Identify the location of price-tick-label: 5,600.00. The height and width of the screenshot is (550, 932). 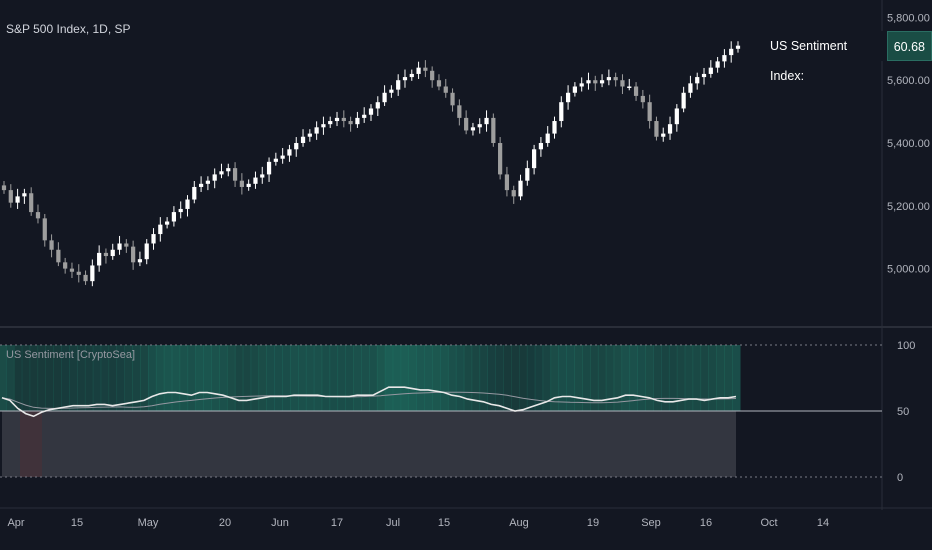
(908, 81).